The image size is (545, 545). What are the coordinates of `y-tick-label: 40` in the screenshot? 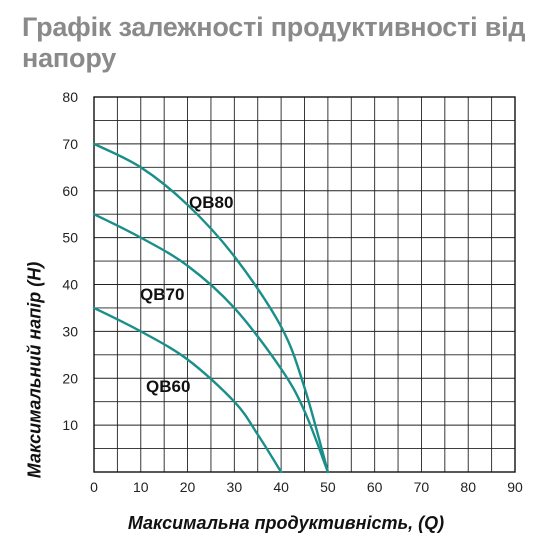 It's located at (70, 285).